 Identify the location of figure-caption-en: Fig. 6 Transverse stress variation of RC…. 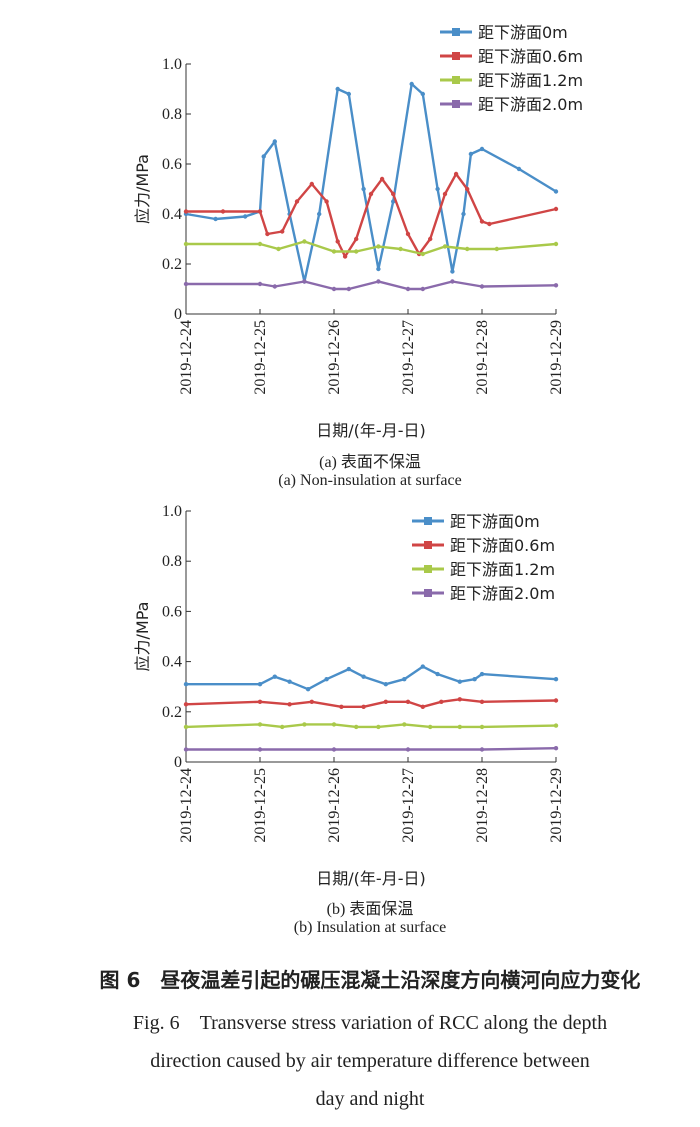
(370, 1061).